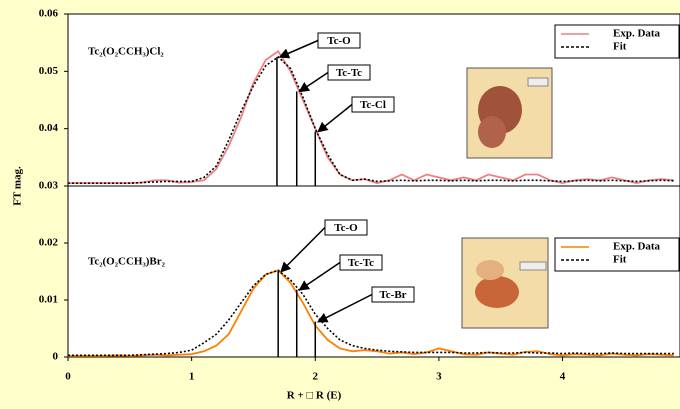 The image size is (680, 409). I want to click on y-tick-label: 0.01, so click(48, 300).